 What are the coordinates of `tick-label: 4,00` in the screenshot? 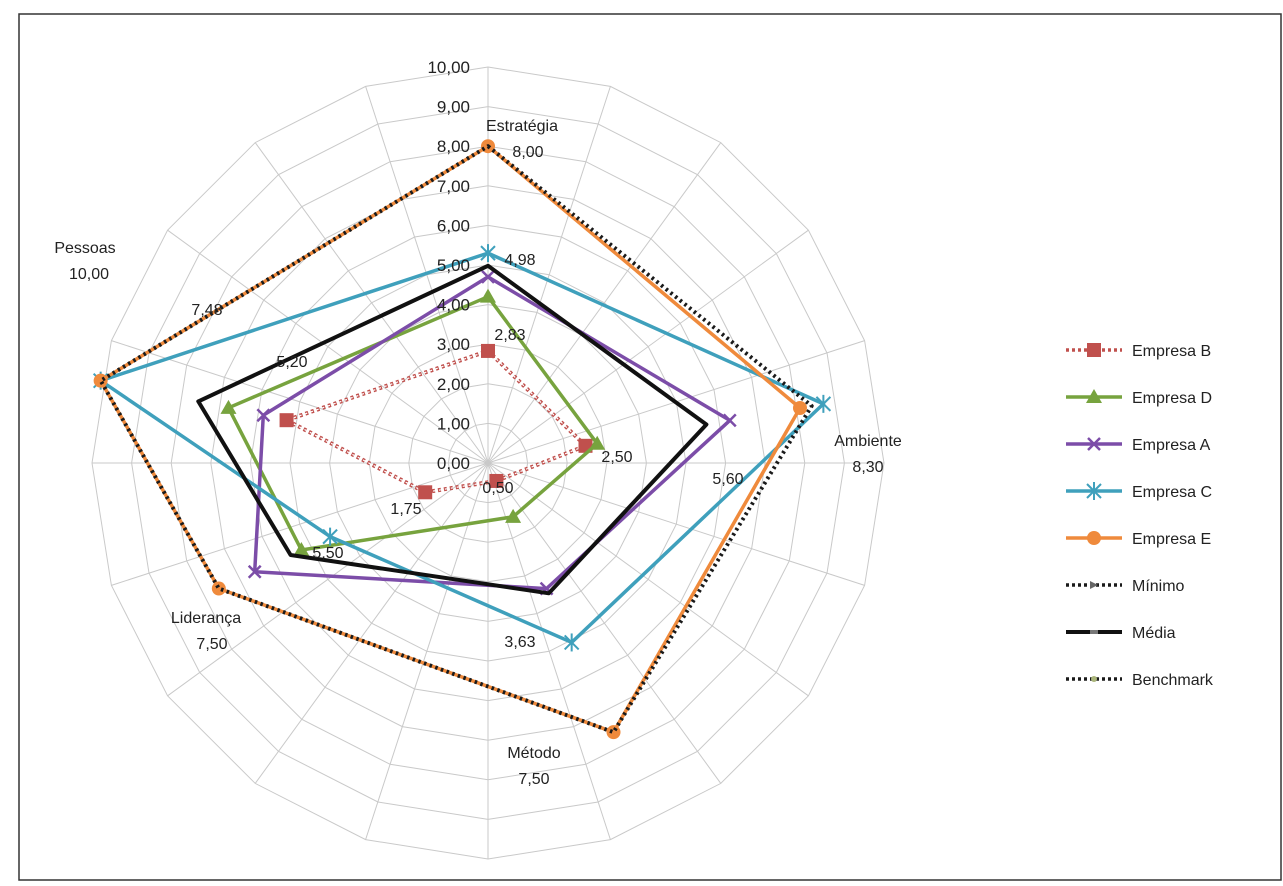 It's located at (453, 305).